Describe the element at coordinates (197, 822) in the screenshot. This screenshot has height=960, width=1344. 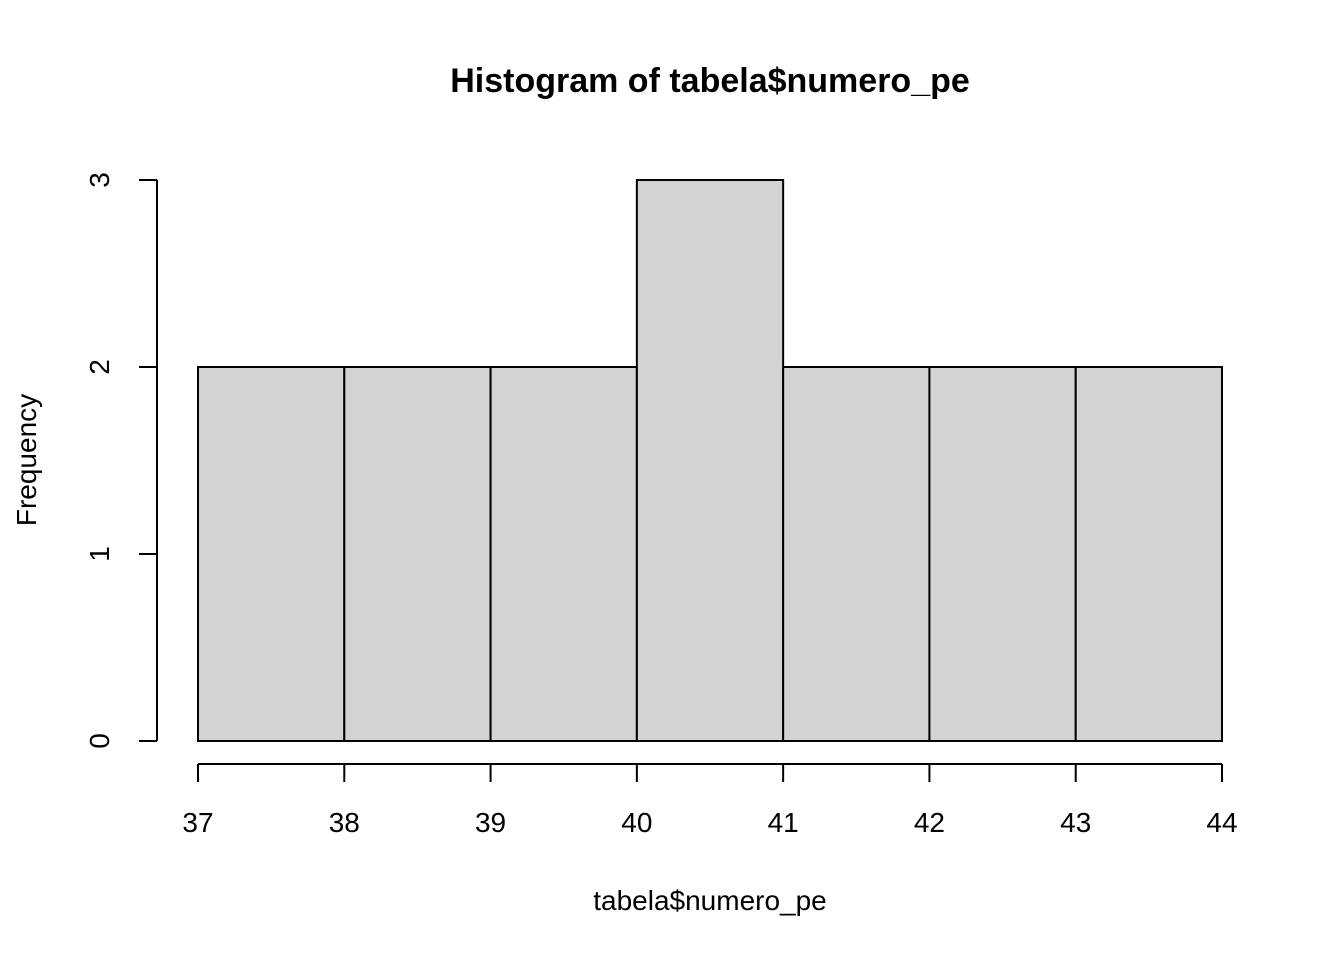
I see `x-tick-label-0: 37` at that location.